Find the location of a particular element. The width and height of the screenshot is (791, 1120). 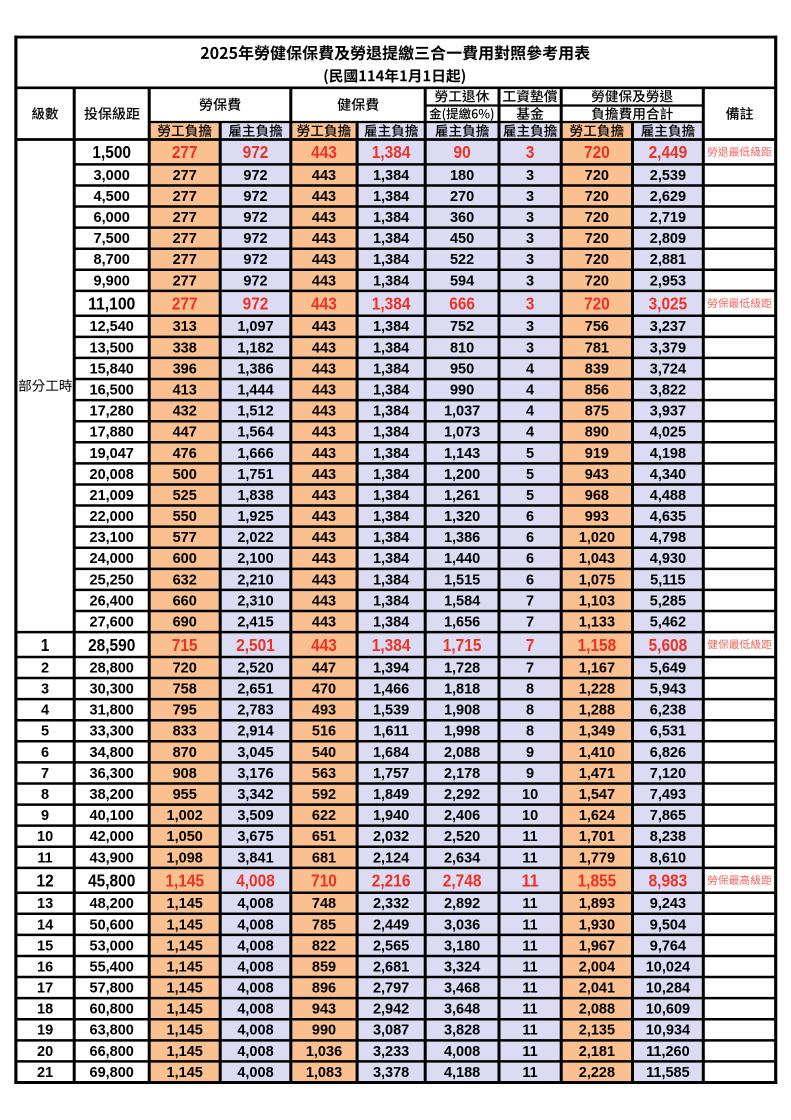

svg-text: 720 is located at coordinates (597, 176).